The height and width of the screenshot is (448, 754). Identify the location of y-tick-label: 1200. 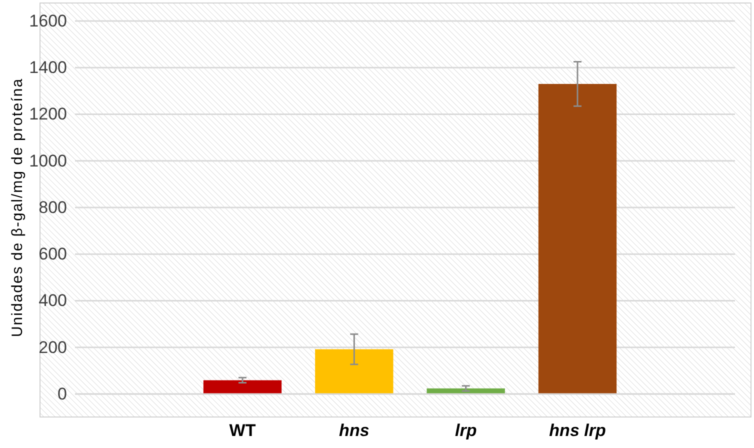
(48, 114).